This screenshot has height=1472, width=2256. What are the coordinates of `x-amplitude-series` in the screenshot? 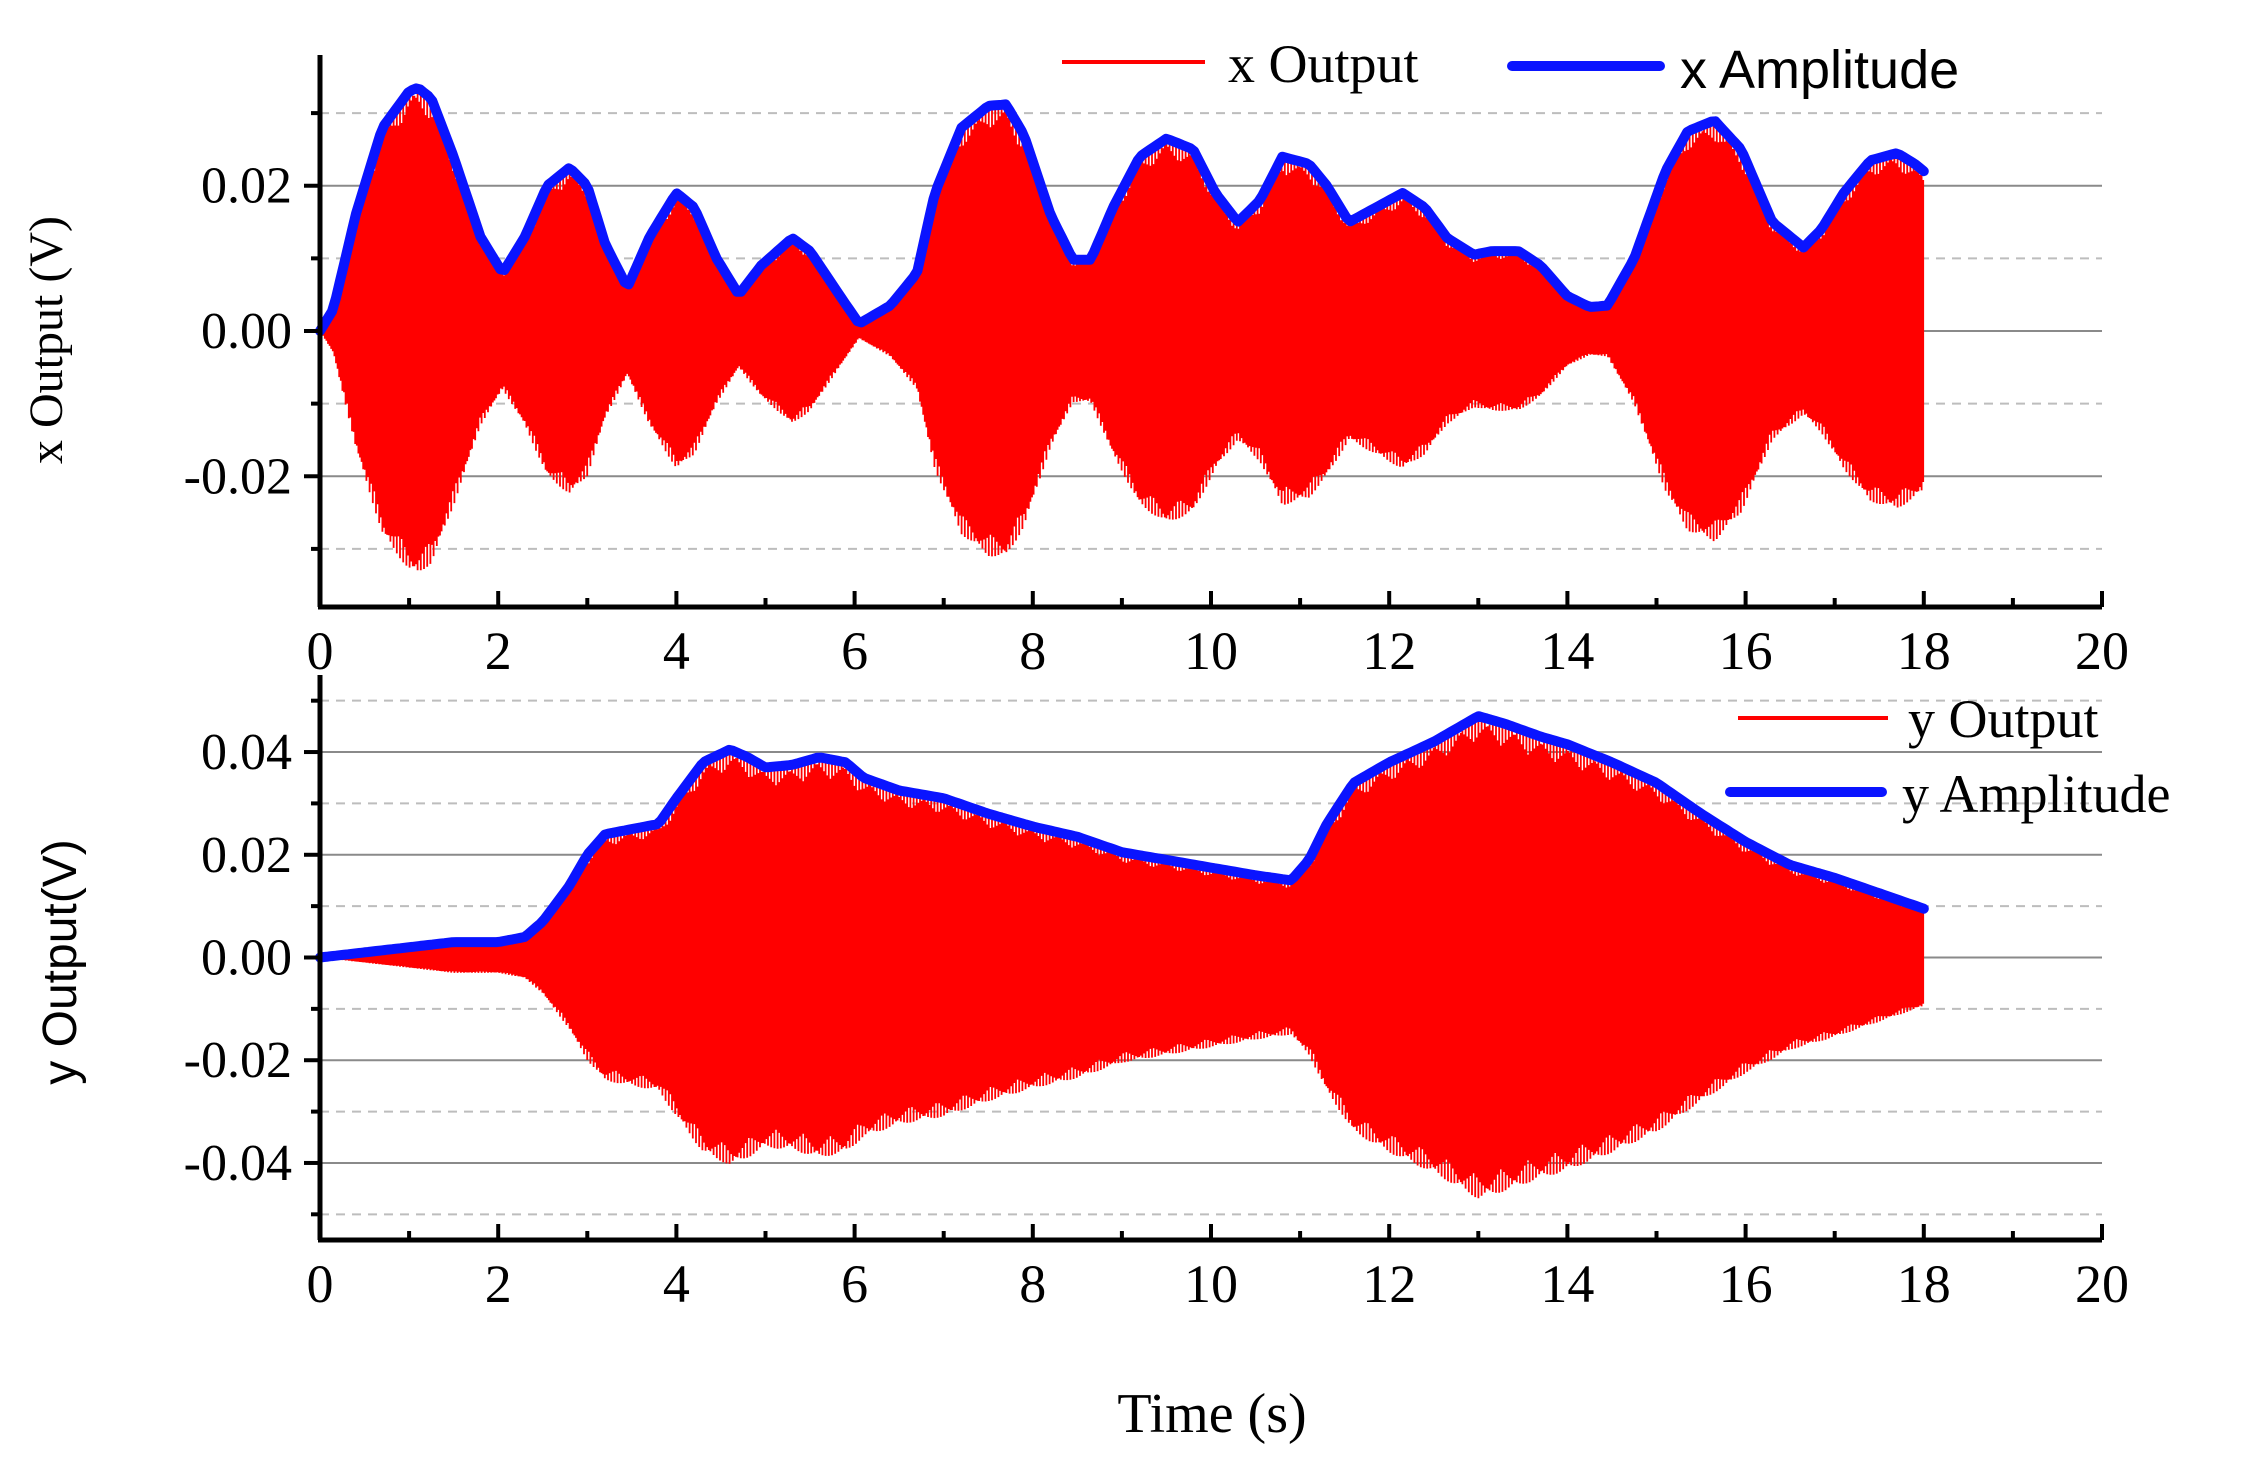 It's located at (1122, 209).